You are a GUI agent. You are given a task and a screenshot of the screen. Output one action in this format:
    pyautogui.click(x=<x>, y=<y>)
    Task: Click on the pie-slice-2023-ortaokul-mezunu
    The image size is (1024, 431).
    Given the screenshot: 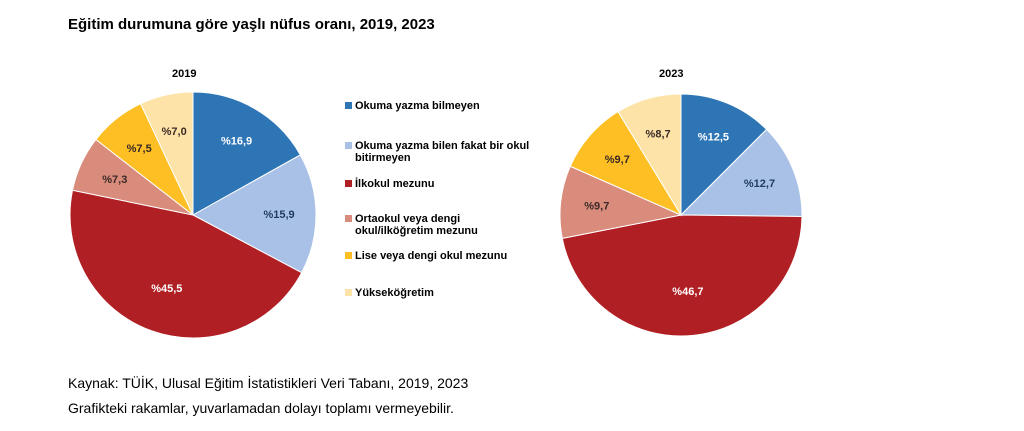 What is the action you would take?
    pyautogui.click(x=621, y=202)
    